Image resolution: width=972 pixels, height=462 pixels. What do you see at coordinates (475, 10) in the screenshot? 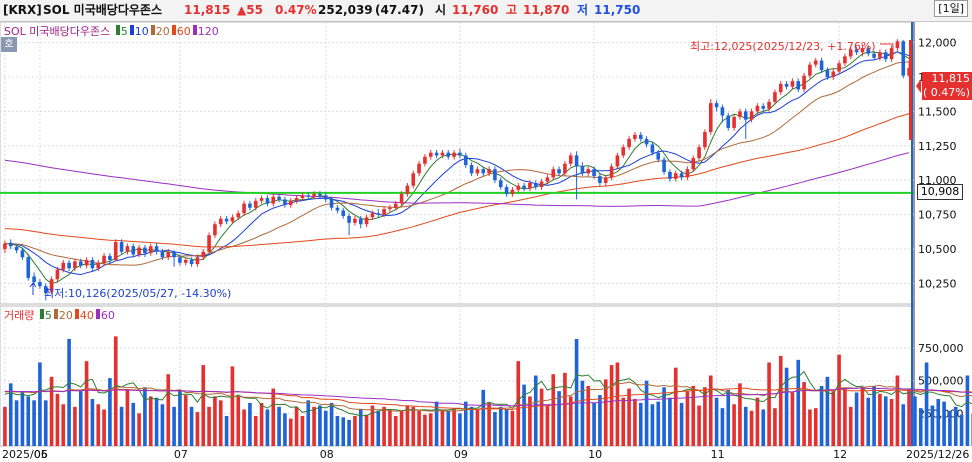
I see `open-price: 11,760` at bounding box center [475, 10].